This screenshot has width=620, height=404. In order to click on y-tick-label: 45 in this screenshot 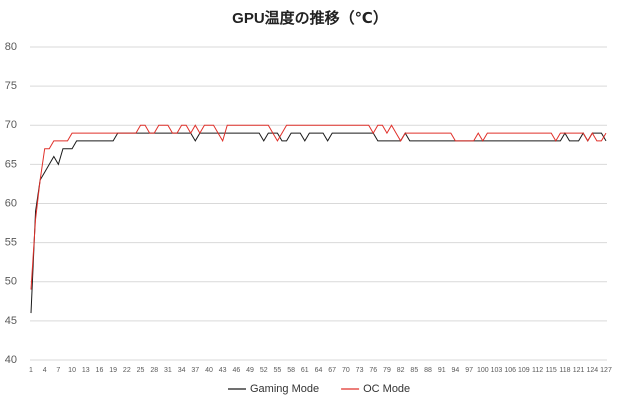, I will do `click(11, 321)`.